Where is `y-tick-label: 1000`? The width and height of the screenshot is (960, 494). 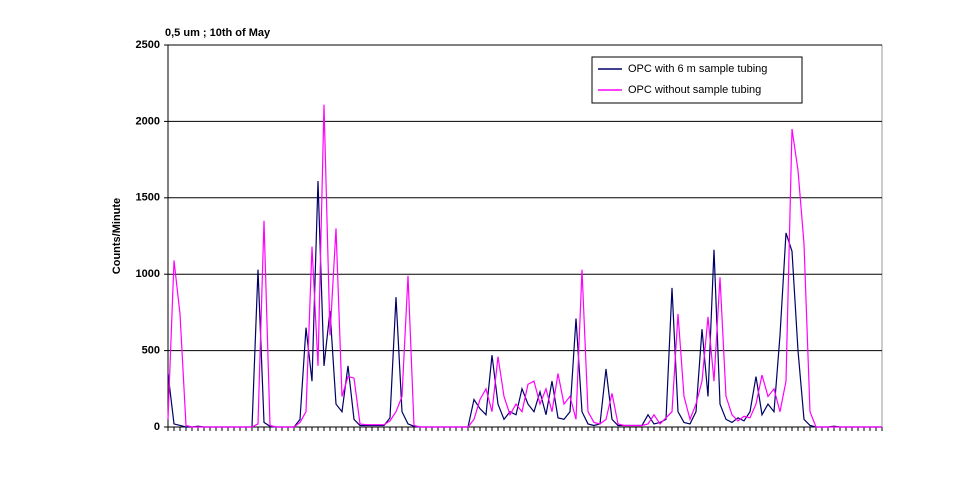 y-tick-label: 1000 is located at coordinates (148, 274).